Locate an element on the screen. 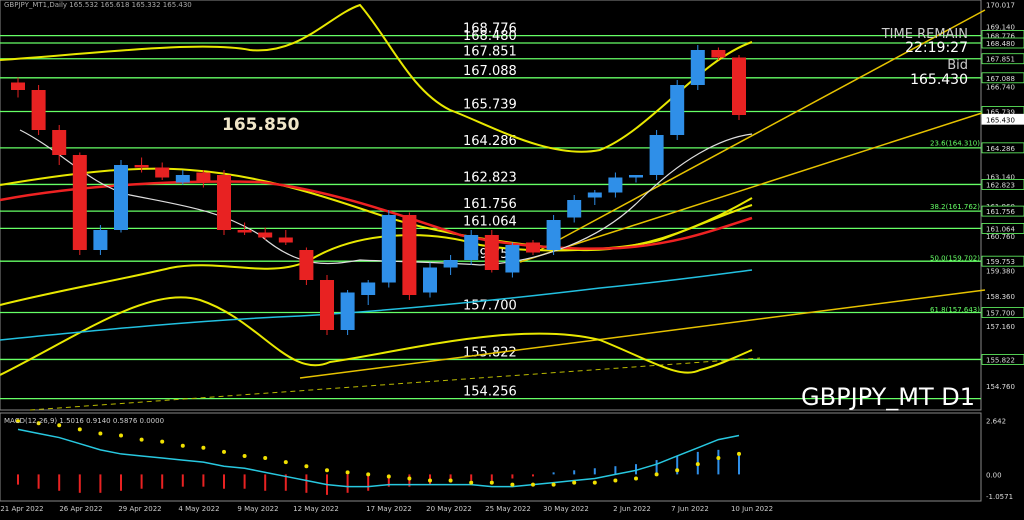  price-tick: 164.286 is located at coordinates (1000, 149).